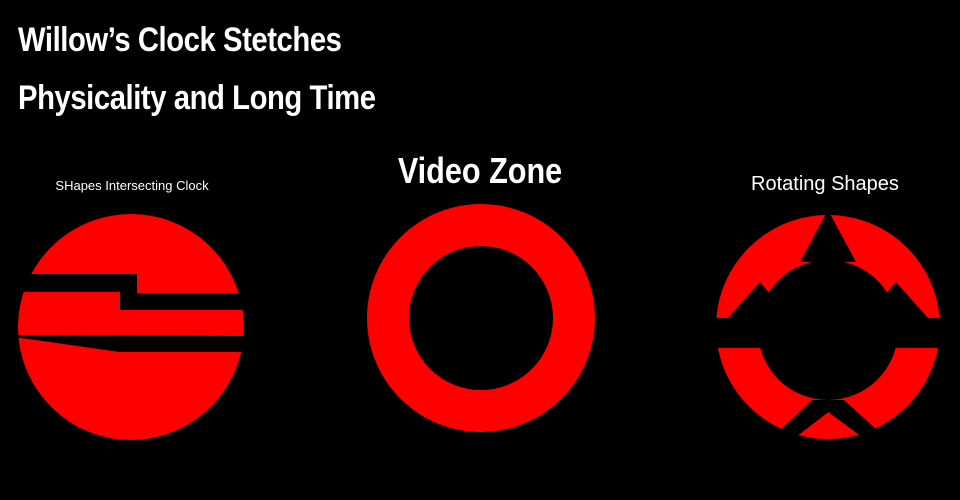 The image size is (960, 500). What do you see at coordinates (77, 336) in the screenshot?
I see `lower-cut-left` at bounding box center [77, 336].